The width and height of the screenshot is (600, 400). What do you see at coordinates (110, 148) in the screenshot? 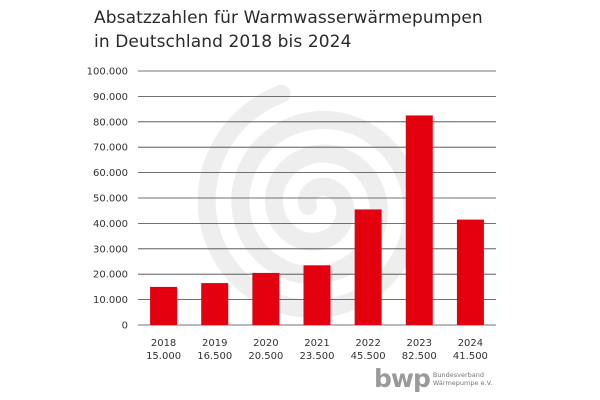
I see `y-tick-label: 70.000` at bounding box center [110, 148].